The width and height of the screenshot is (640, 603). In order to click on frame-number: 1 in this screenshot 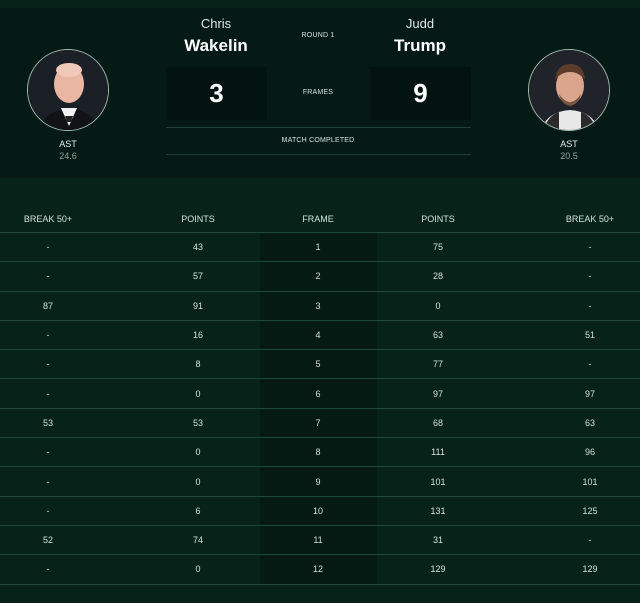, I will do `click(318, 247)`.